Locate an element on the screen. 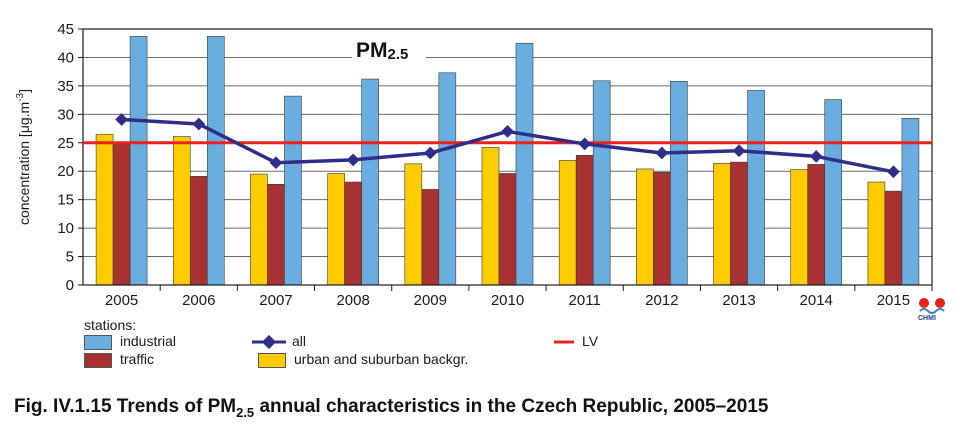 The width and height of the screenshot is (976, 435). y-tick-label: 45 is located at coordinates (65, 29).